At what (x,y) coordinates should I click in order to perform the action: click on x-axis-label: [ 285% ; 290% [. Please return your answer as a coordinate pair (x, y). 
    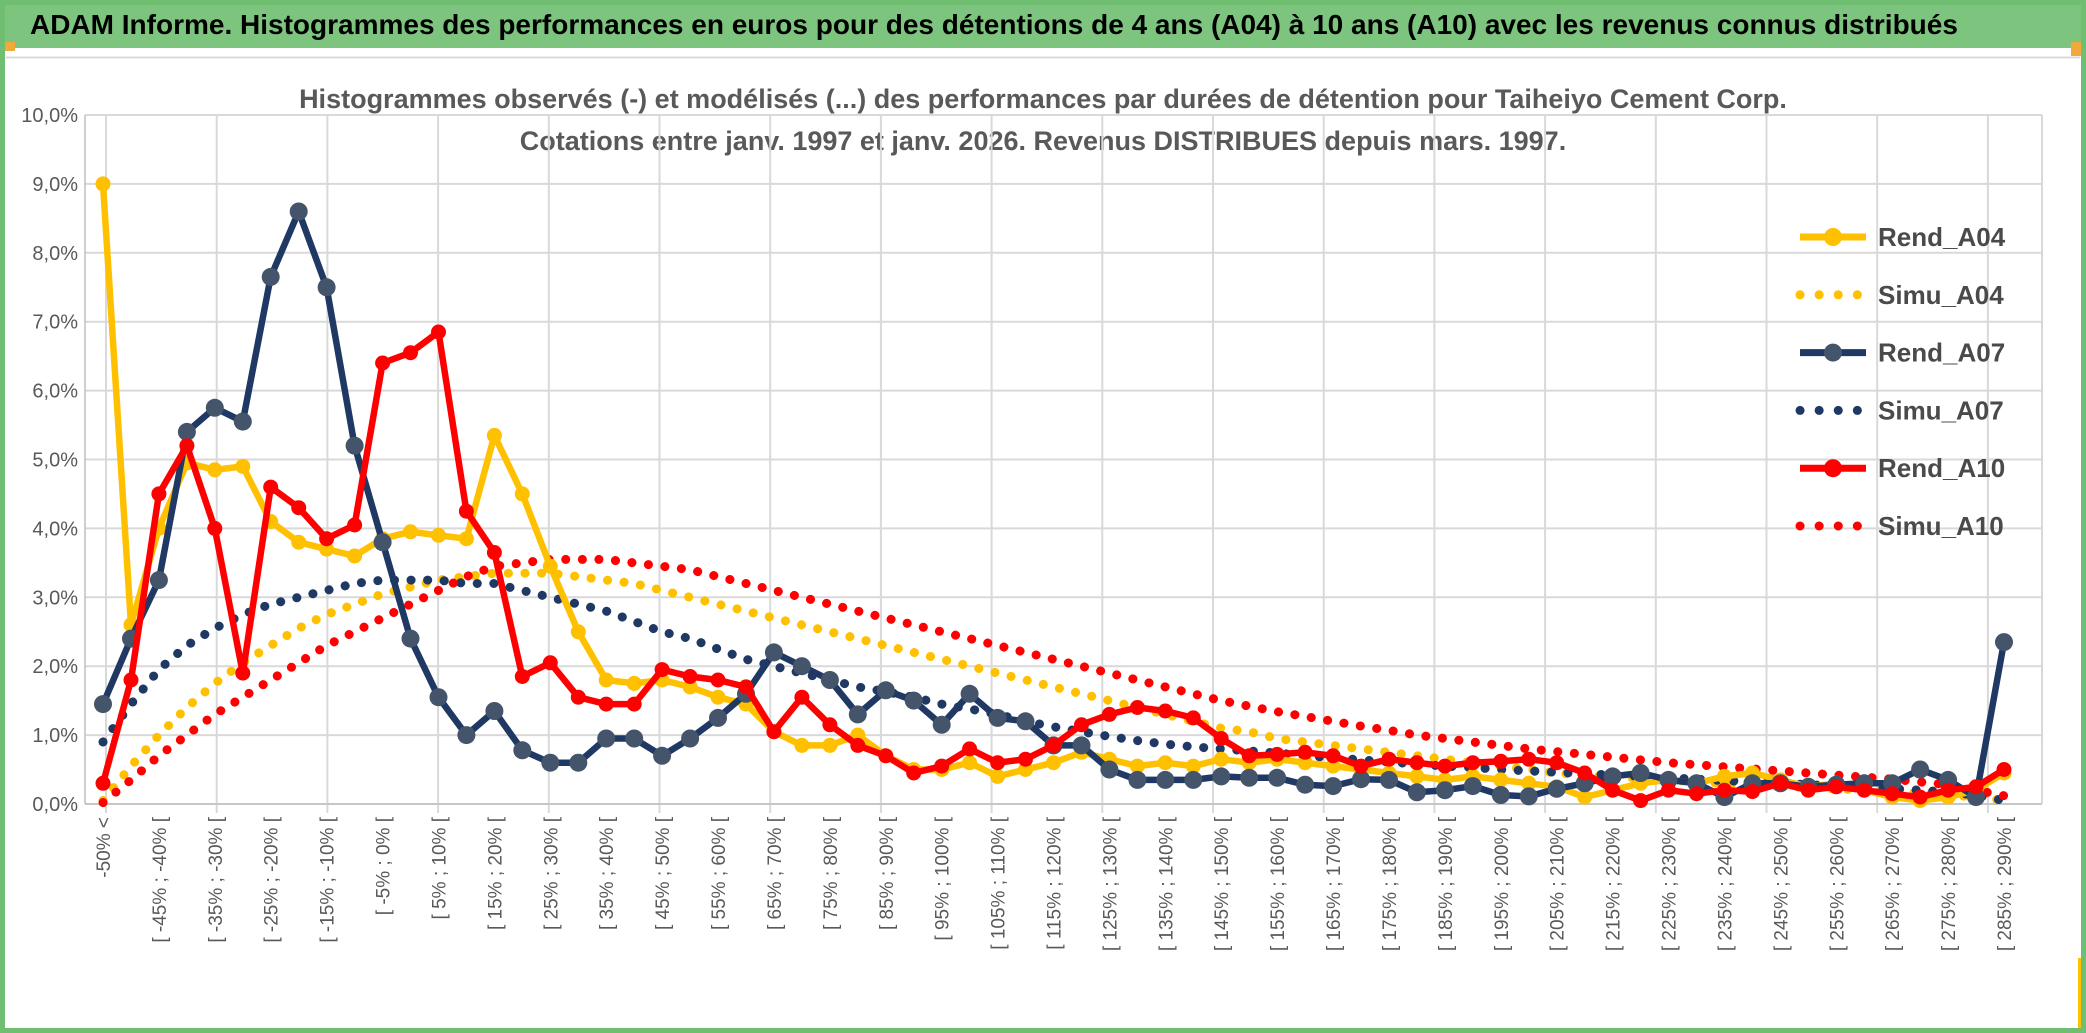
    Looking at the image, I should click on (2005, 883).